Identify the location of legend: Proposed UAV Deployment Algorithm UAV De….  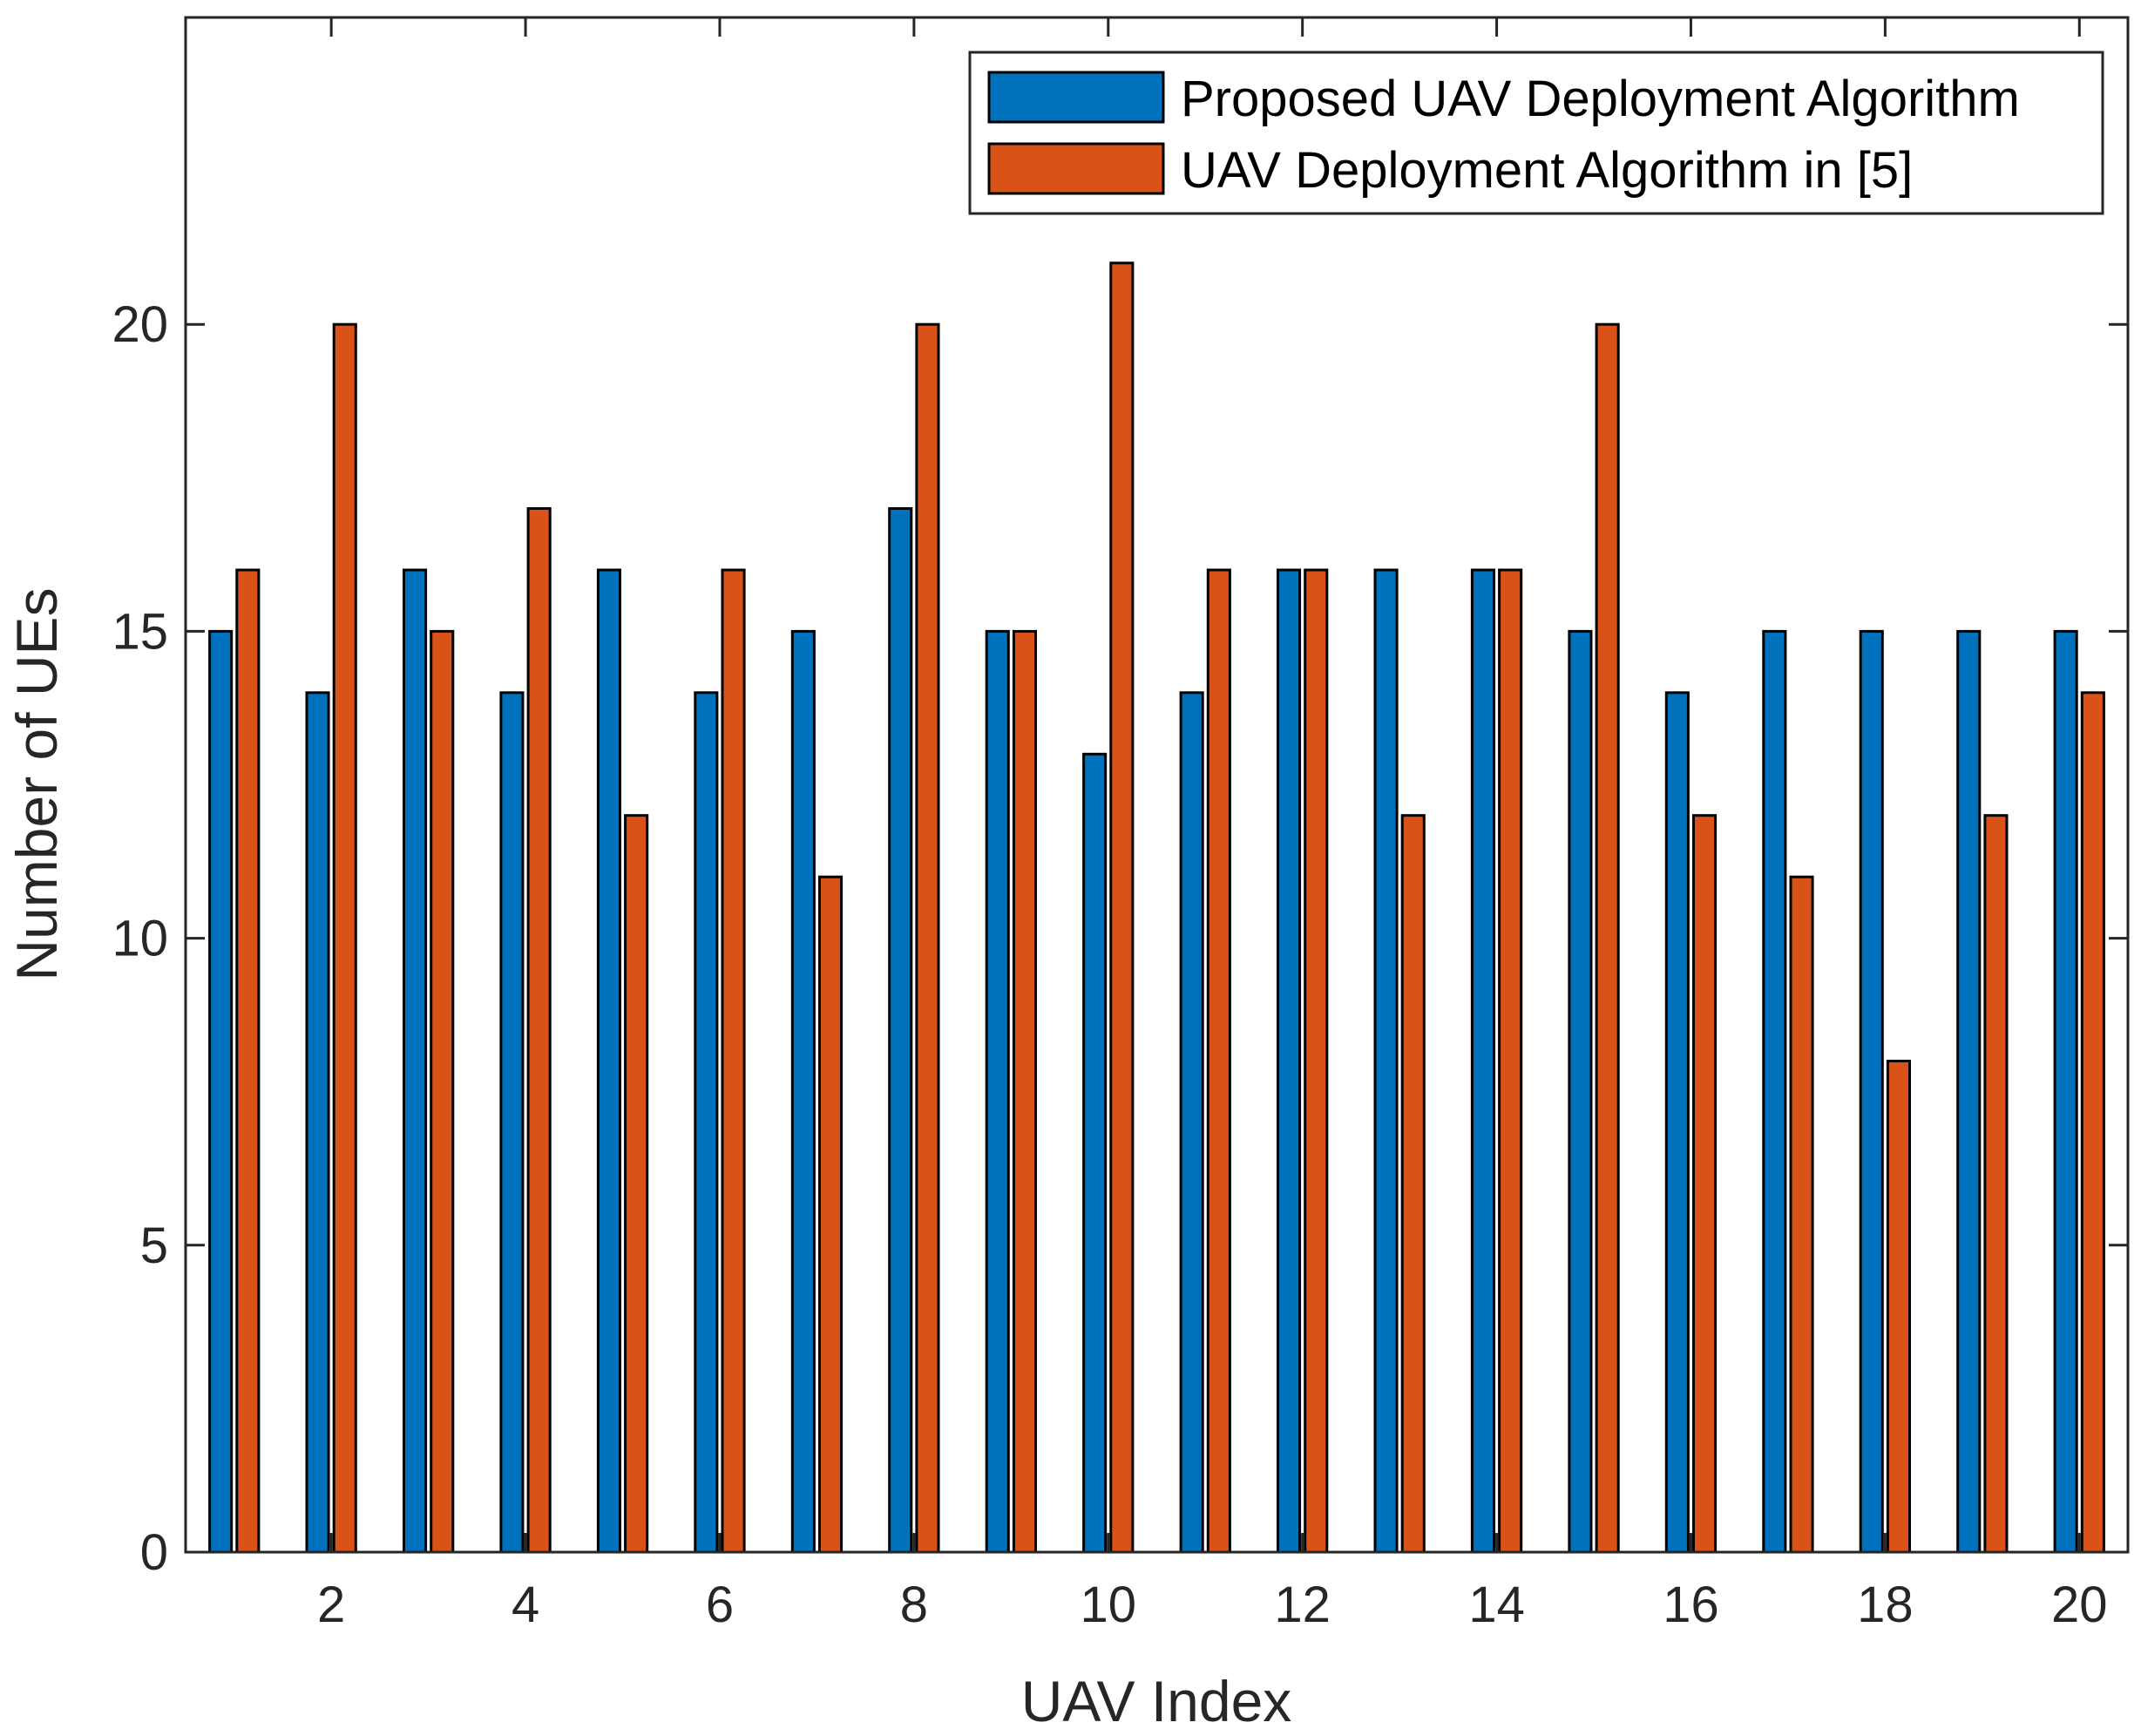
(1536, 133).